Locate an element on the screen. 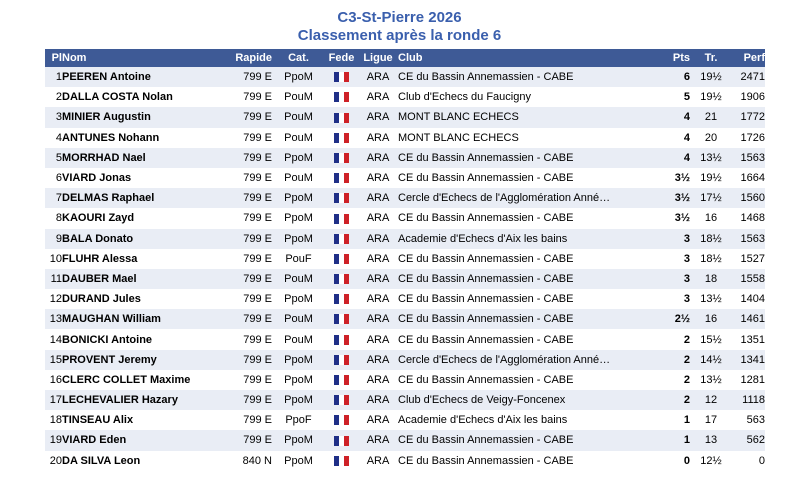 The width and height of the screenshot is (799, 482). player-name-cell: LECHEVALIER Hazary is located at coordinates (120, 400).